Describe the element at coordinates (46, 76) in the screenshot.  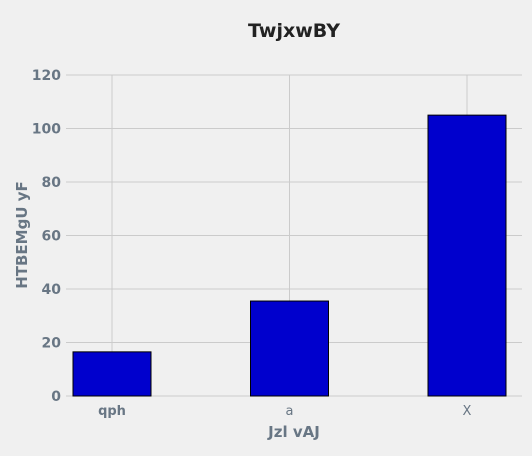
I see `y-tick-label: 120` at that location.